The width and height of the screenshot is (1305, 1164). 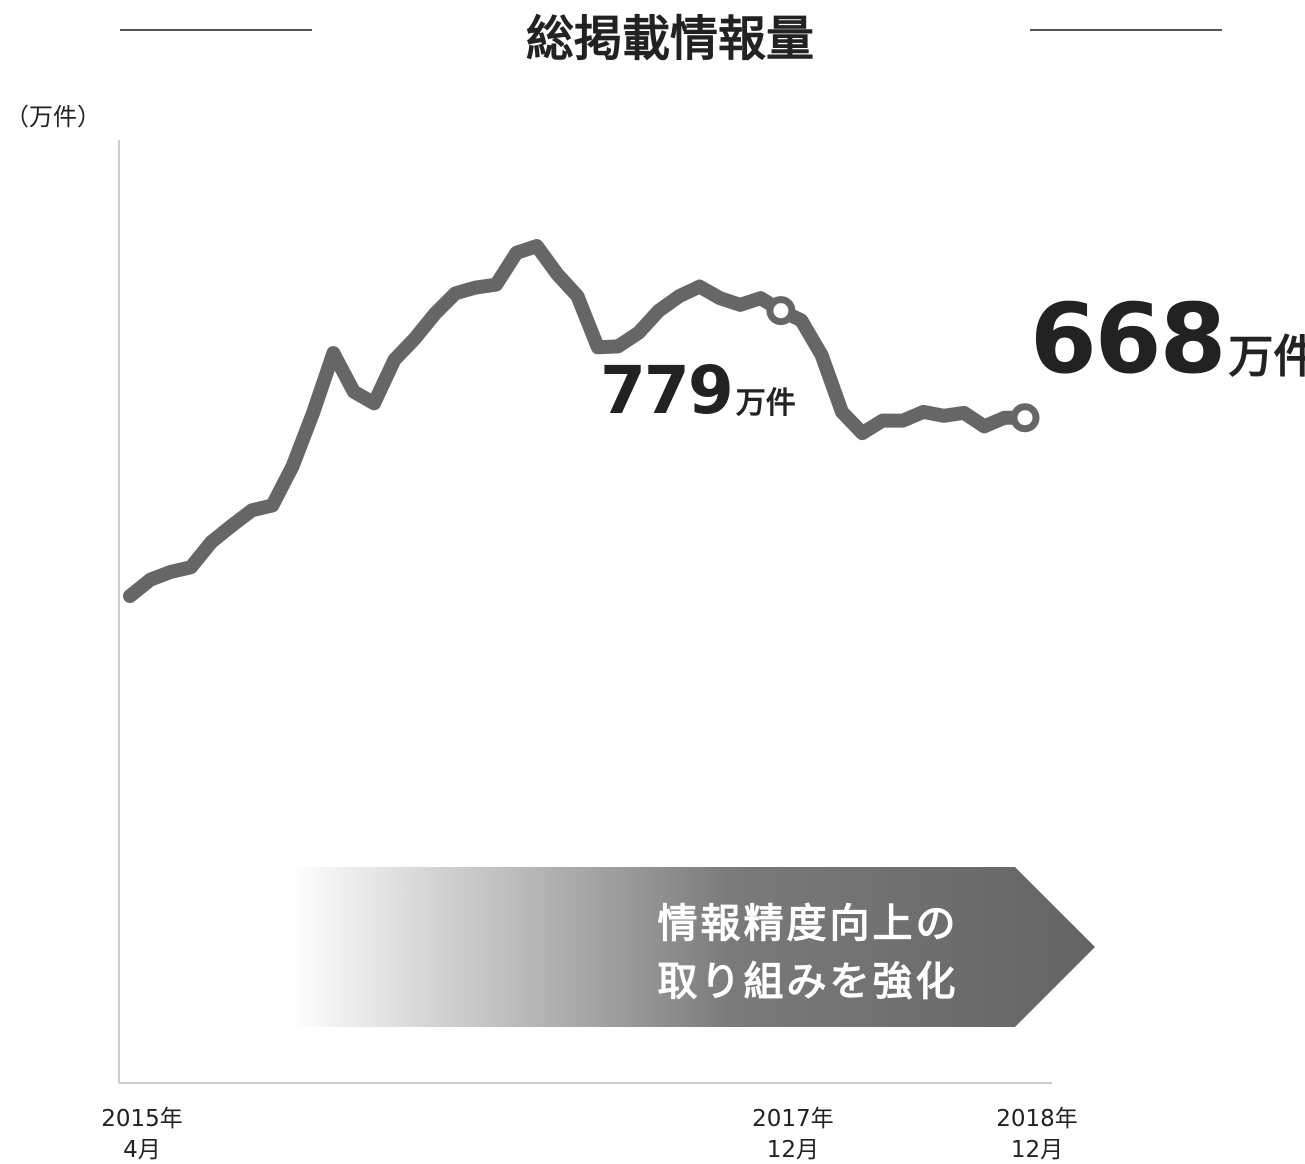 What do you see at coordinates (808, 924) in the screenshot?
I see `banner-text: 情報精度向上の` at bounding box center [808, 924].